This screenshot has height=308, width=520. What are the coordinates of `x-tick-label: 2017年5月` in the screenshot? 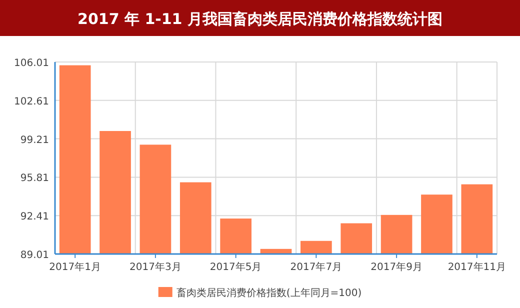 It's located at (236, 267).